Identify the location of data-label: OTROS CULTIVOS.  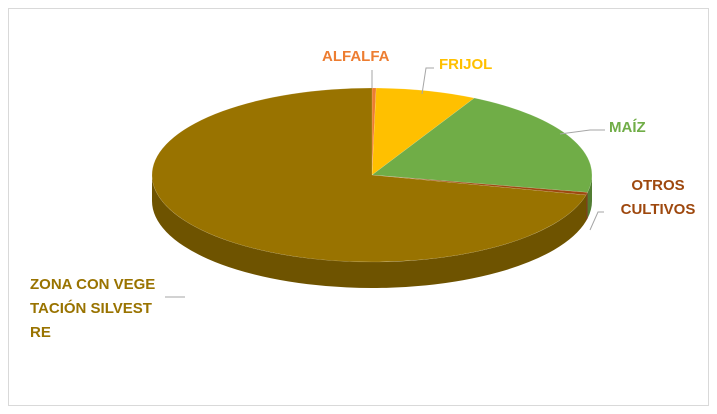
(658, 197).